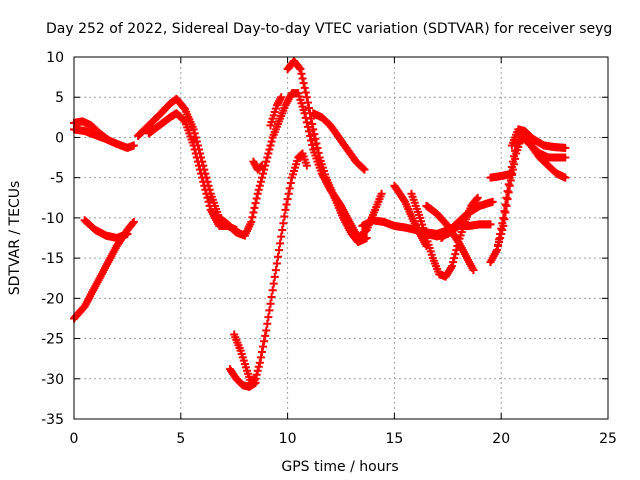  Describe the element at coordinates (531, 194) in the screenshot. I see `series-arc-t` at that location.